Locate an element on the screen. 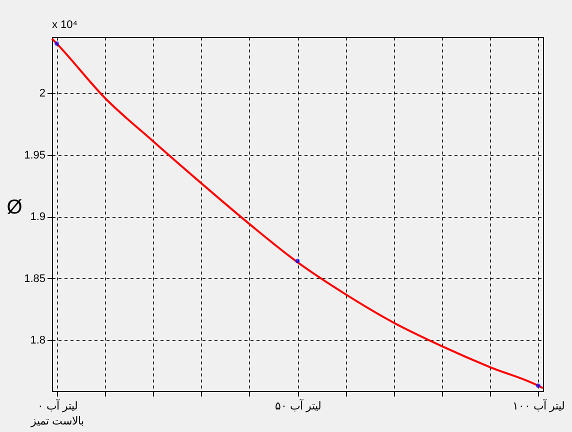  y-axis-title: Ø is located at coordinates (14, 207).